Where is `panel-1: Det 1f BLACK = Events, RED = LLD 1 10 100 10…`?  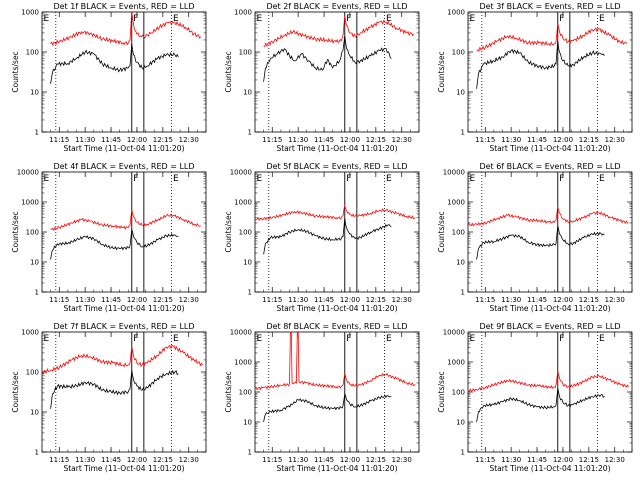
panel-1: Det 1f BLACK = Events, RED = LLD 1 10 100 10… is located at coordinates (109, 77).